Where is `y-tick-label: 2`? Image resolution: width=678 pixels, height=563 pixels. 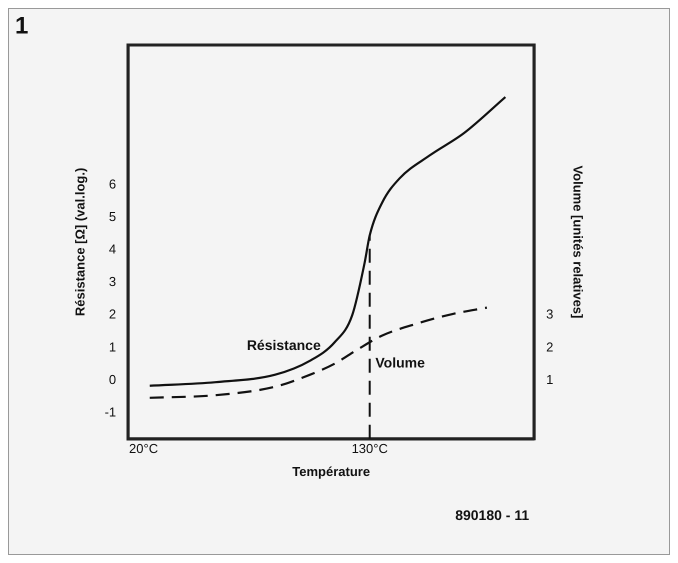 y-tick-label: 2 is located at coordinates (112, 314).